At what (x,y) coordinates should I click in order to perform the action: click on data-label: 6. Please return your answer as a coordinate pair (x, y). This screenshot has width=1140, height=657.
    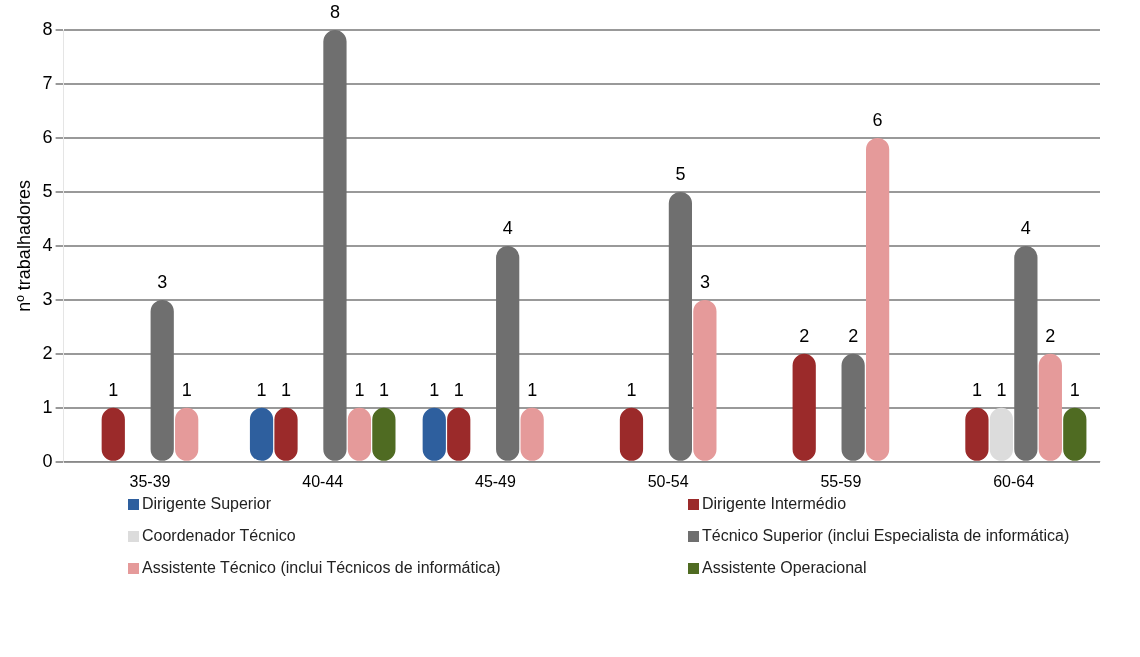
    Looking at the image, I should click on (877, 119).